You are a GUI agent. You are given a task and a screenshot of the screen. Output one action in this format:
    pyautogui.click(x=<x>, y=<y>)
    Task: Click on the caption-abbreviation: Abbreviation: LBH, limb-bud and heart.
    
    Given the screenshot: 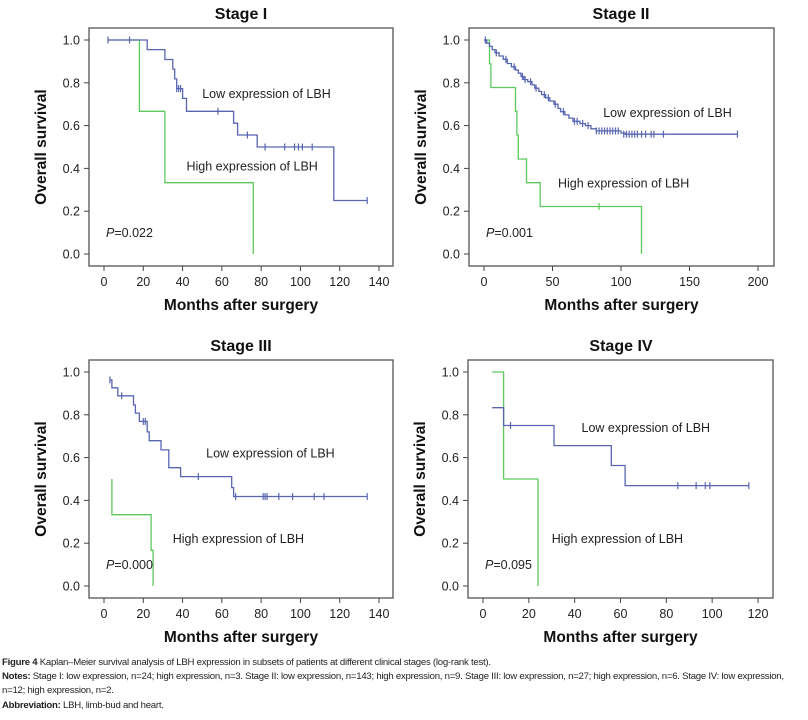 What is the action you would take?
    pyautogui.click(x=405, y=706)
    